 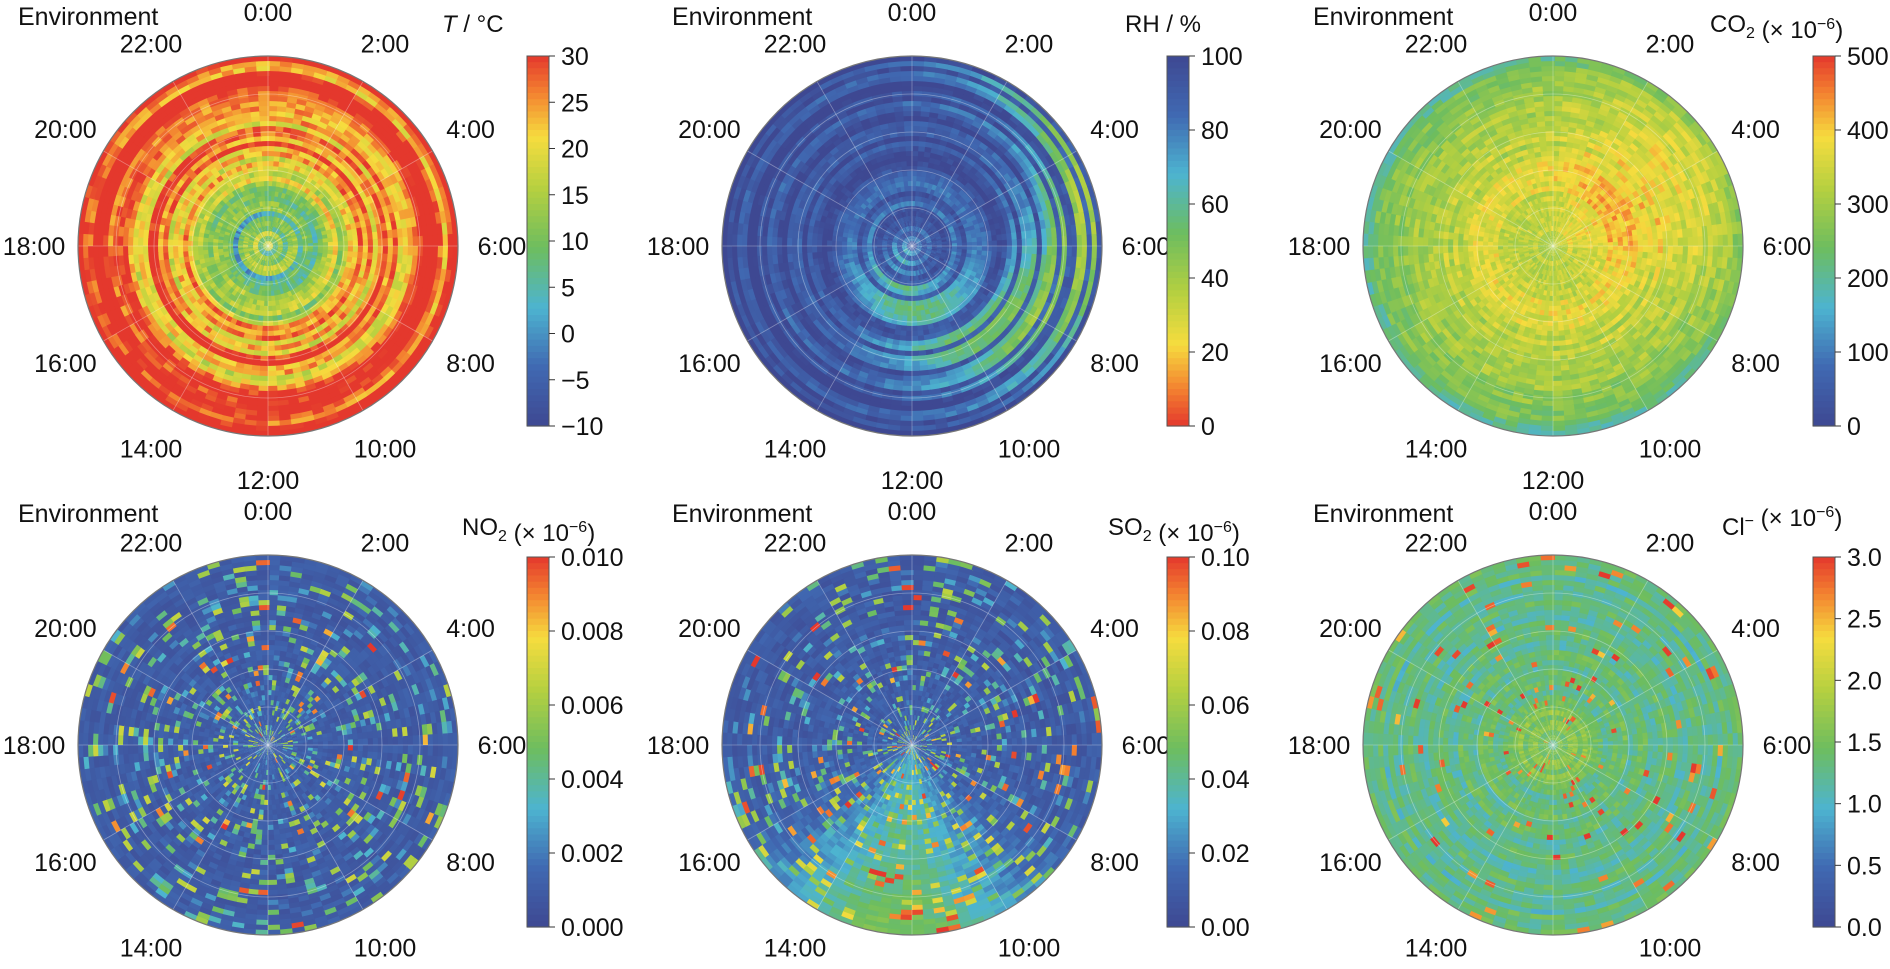 I want to click on colorbar-label: CO2 (× 10−6), so click(x=1776, y=27).